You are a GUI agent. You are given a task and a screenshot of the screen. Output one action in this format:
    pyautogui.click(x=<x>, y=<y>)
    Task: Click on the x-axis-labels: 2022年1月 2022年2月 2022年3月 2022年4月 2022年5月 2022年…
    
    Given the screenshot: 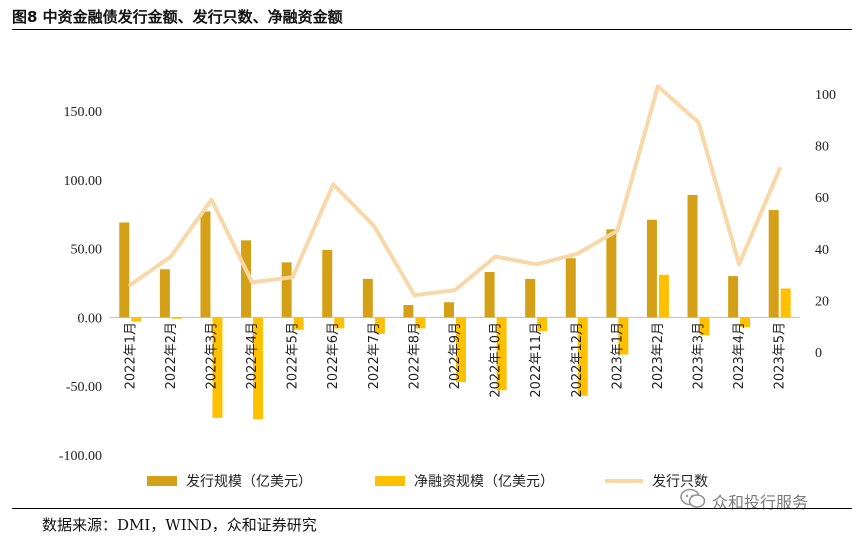 What is the action you would take?
    pyautogui.click(x=455, y=360)
    